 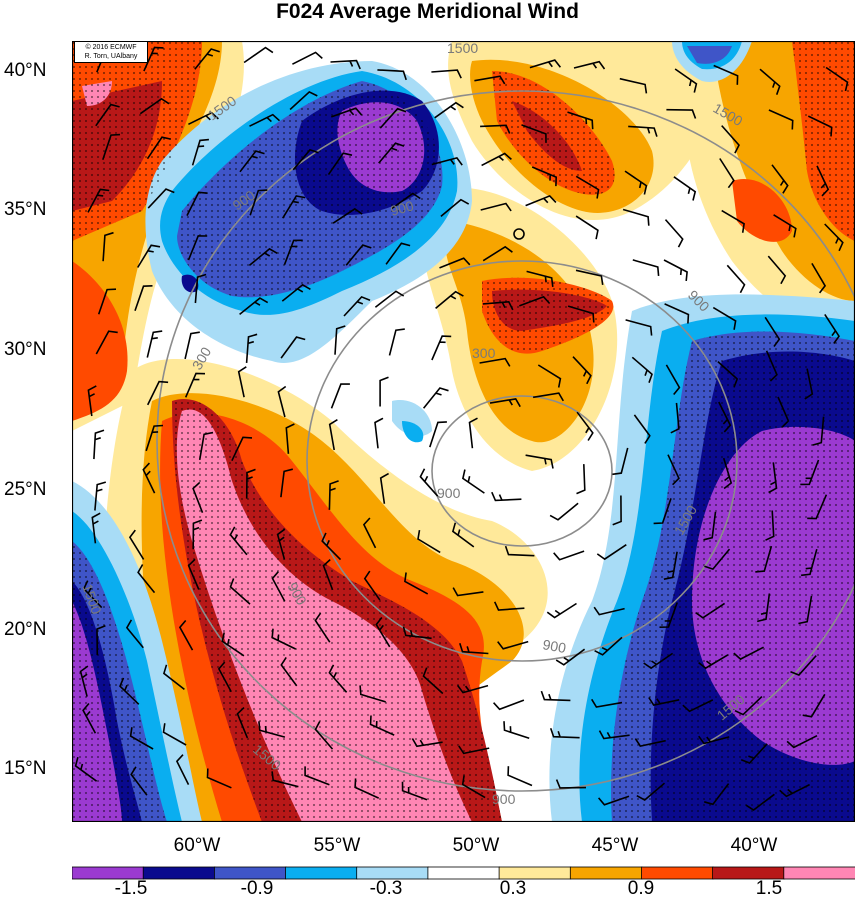 I want to click on lon-label-45w: 45°W, so click(x=615, y=845).